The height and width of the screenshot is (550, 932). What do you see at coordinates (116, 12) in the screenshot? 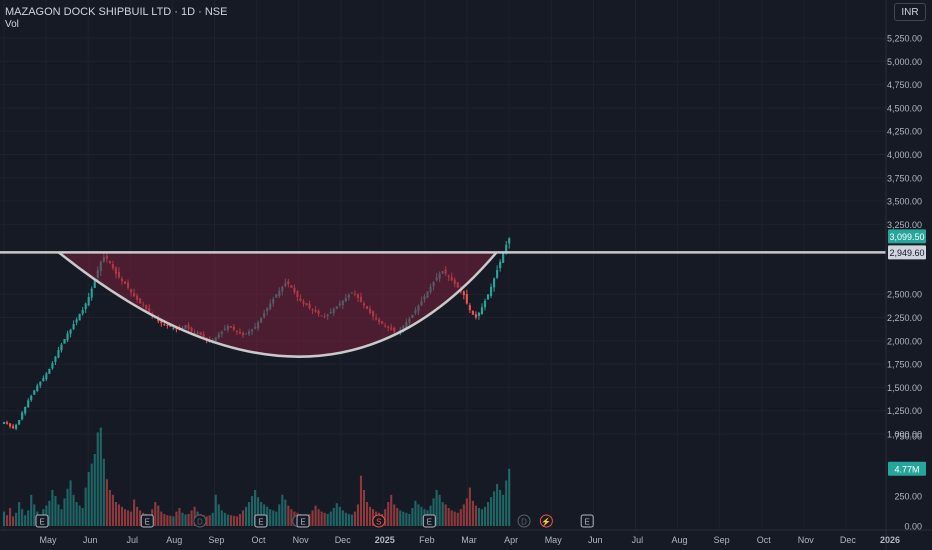
I see `symbol-title: MAZAGON DOCK SHIPBUIL LTD · 1D · NSE` at bounding box center [116, 12].